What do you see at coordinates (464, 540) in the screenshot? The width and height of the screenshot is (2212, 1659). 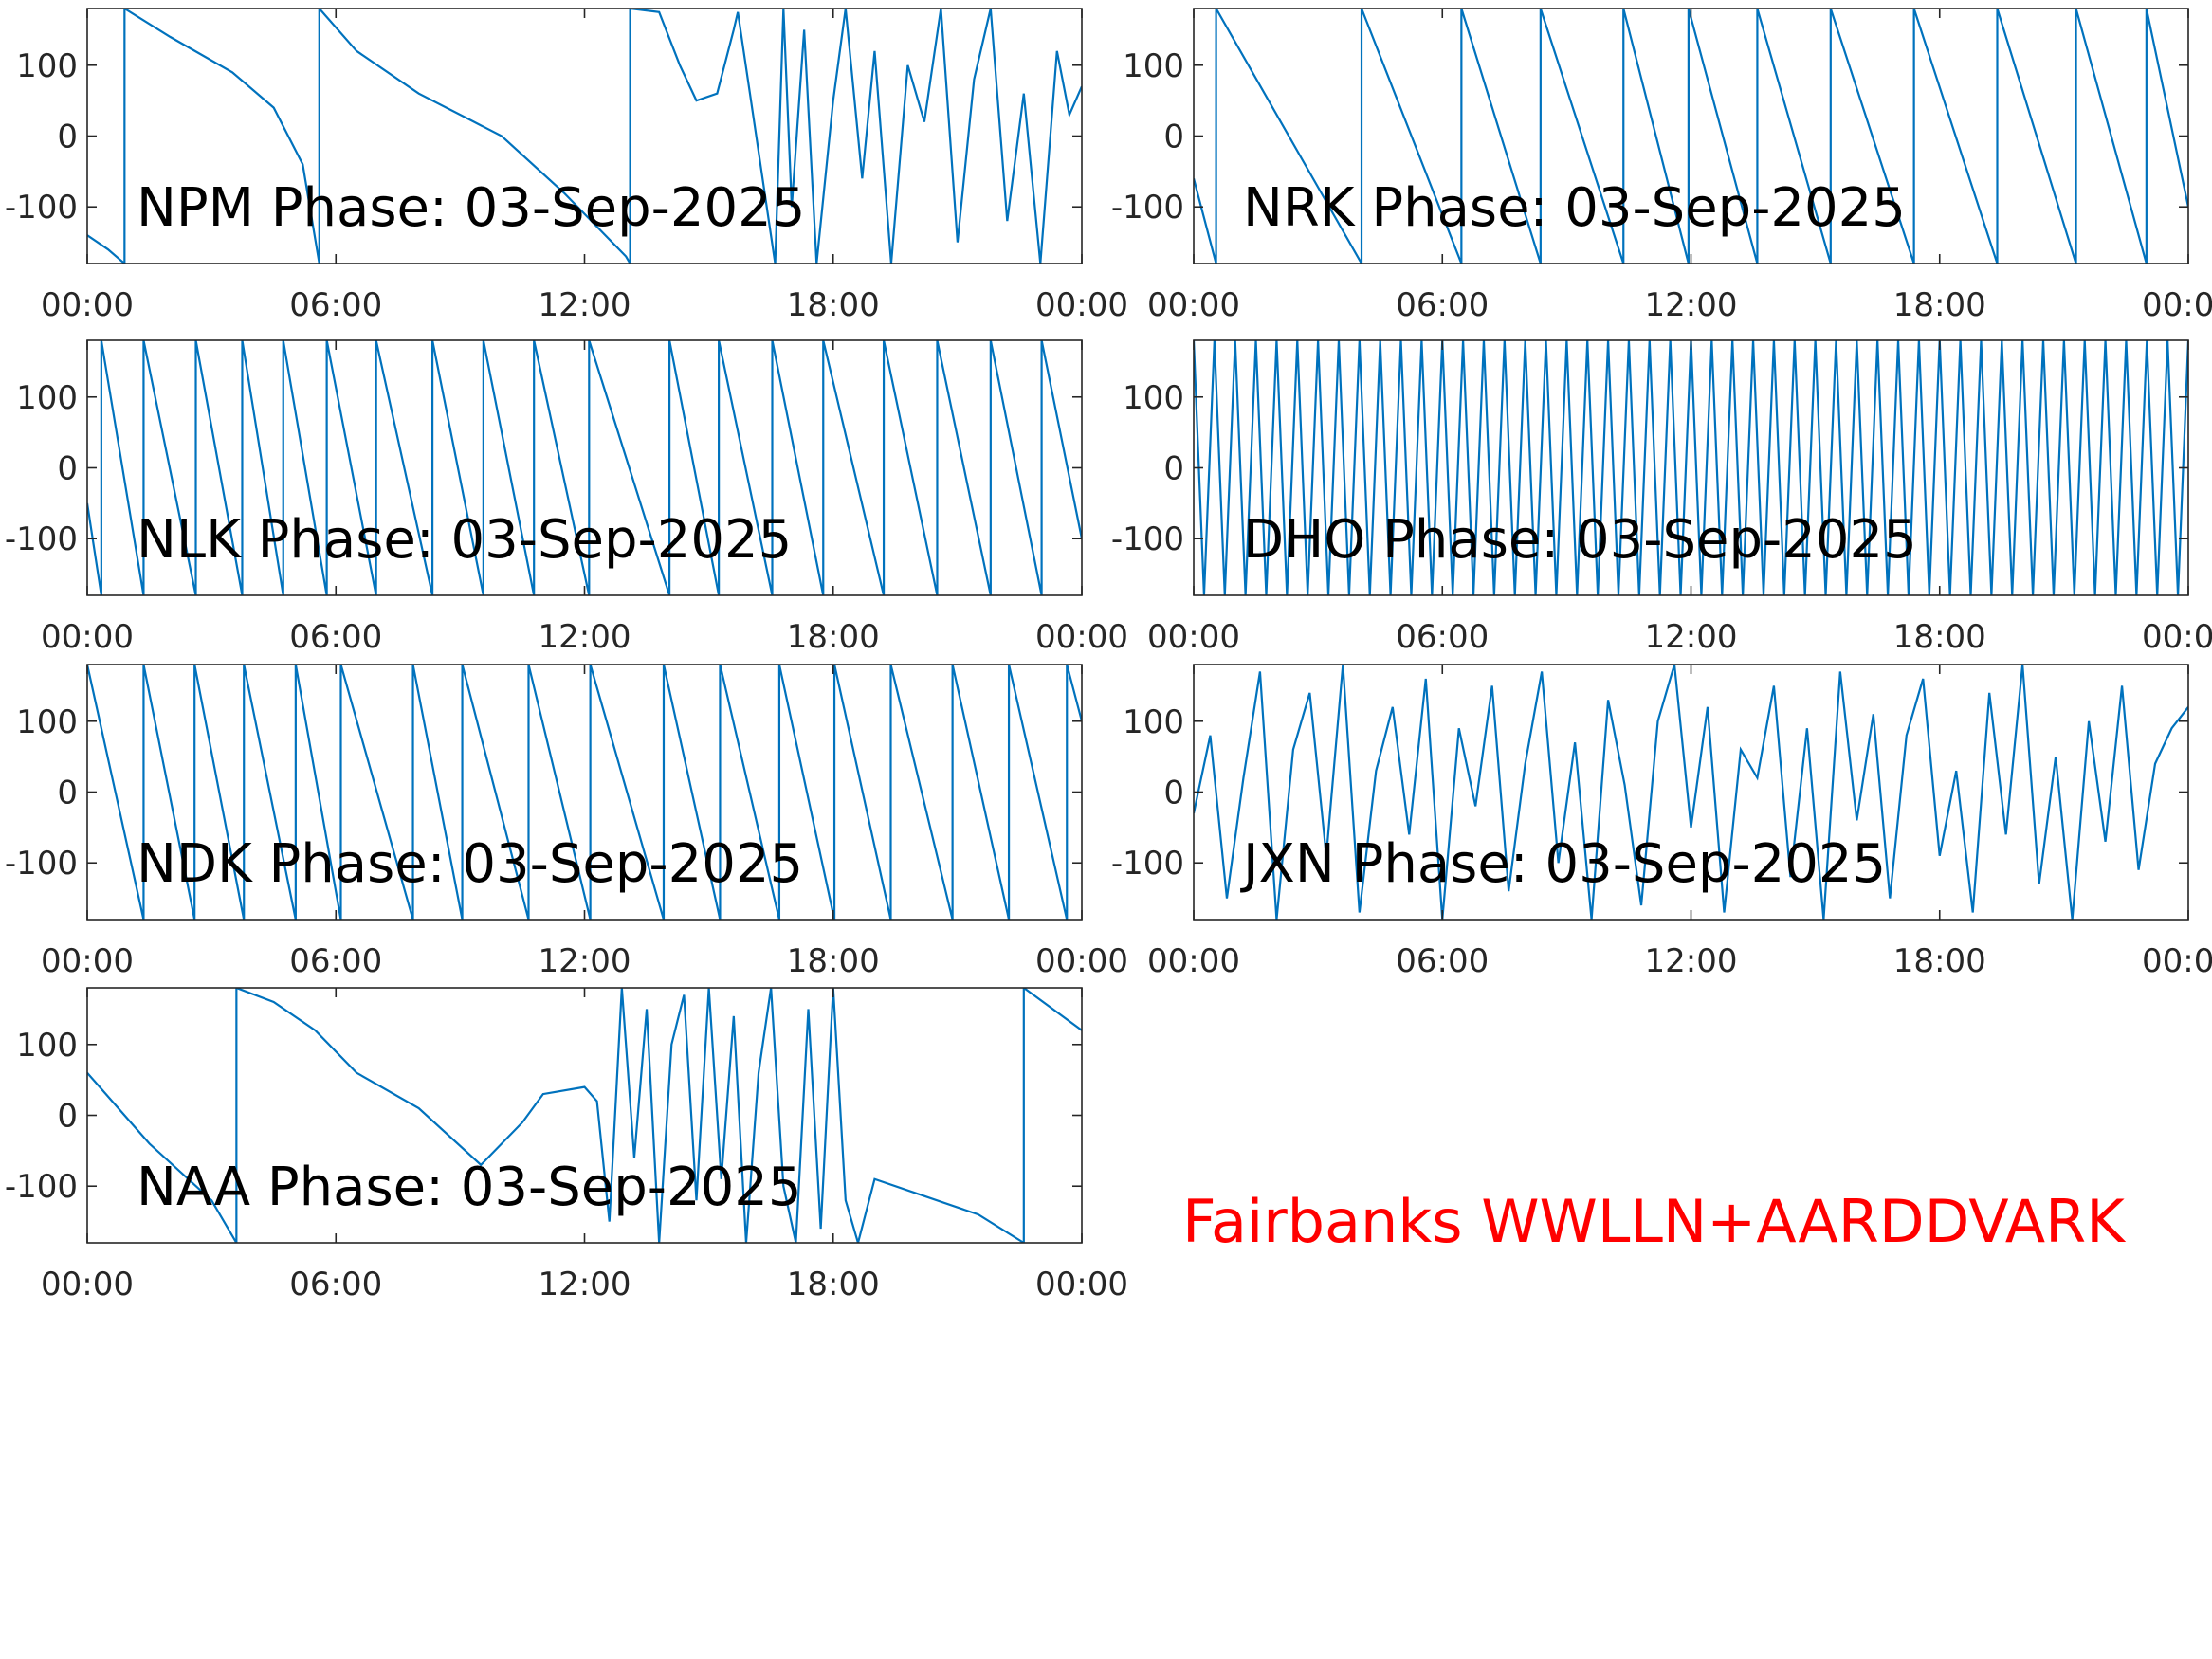 I see `panel-title: NLK Phase: 03-Sep-2025` at bounding box center [464, 540].